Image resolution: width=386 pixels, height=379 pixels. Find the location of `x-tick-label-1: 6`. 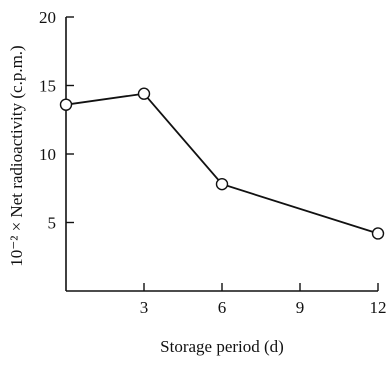

x-tick-label-1: 6 is located at coordinates (222, 307).